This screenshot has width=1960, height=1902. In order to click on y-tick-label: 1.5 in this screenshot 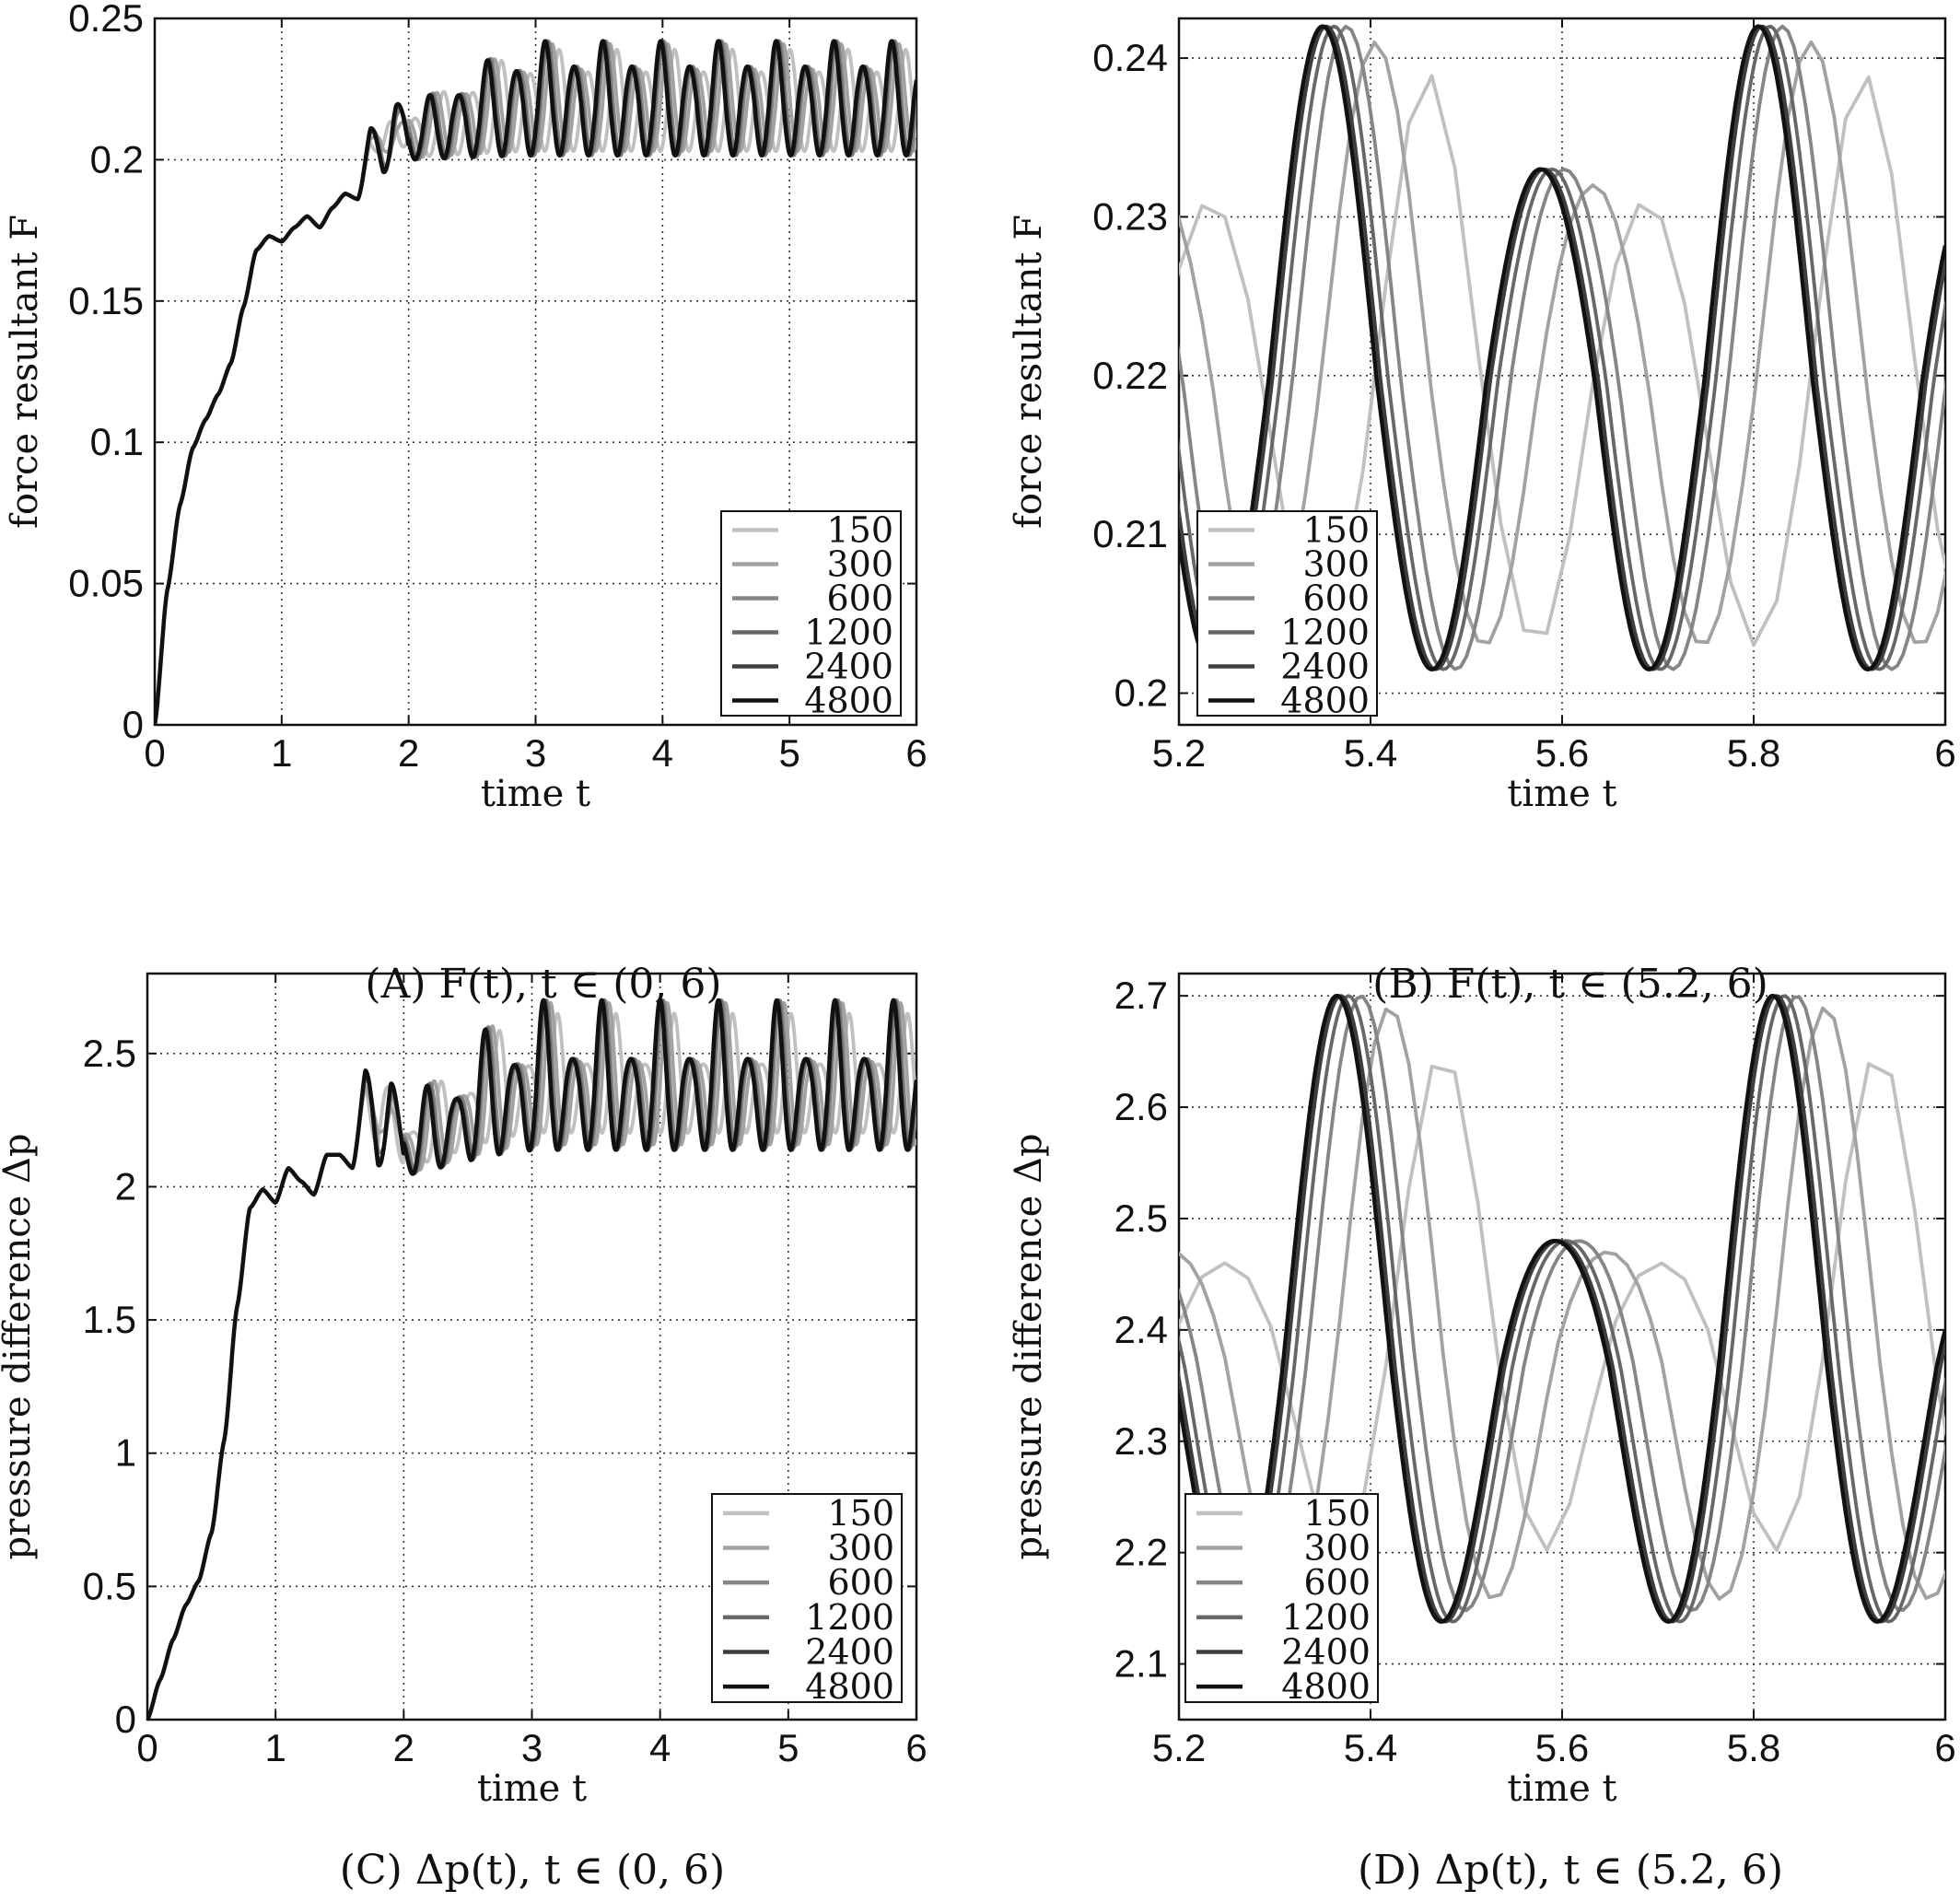, I will do `click(109, 1319)`.